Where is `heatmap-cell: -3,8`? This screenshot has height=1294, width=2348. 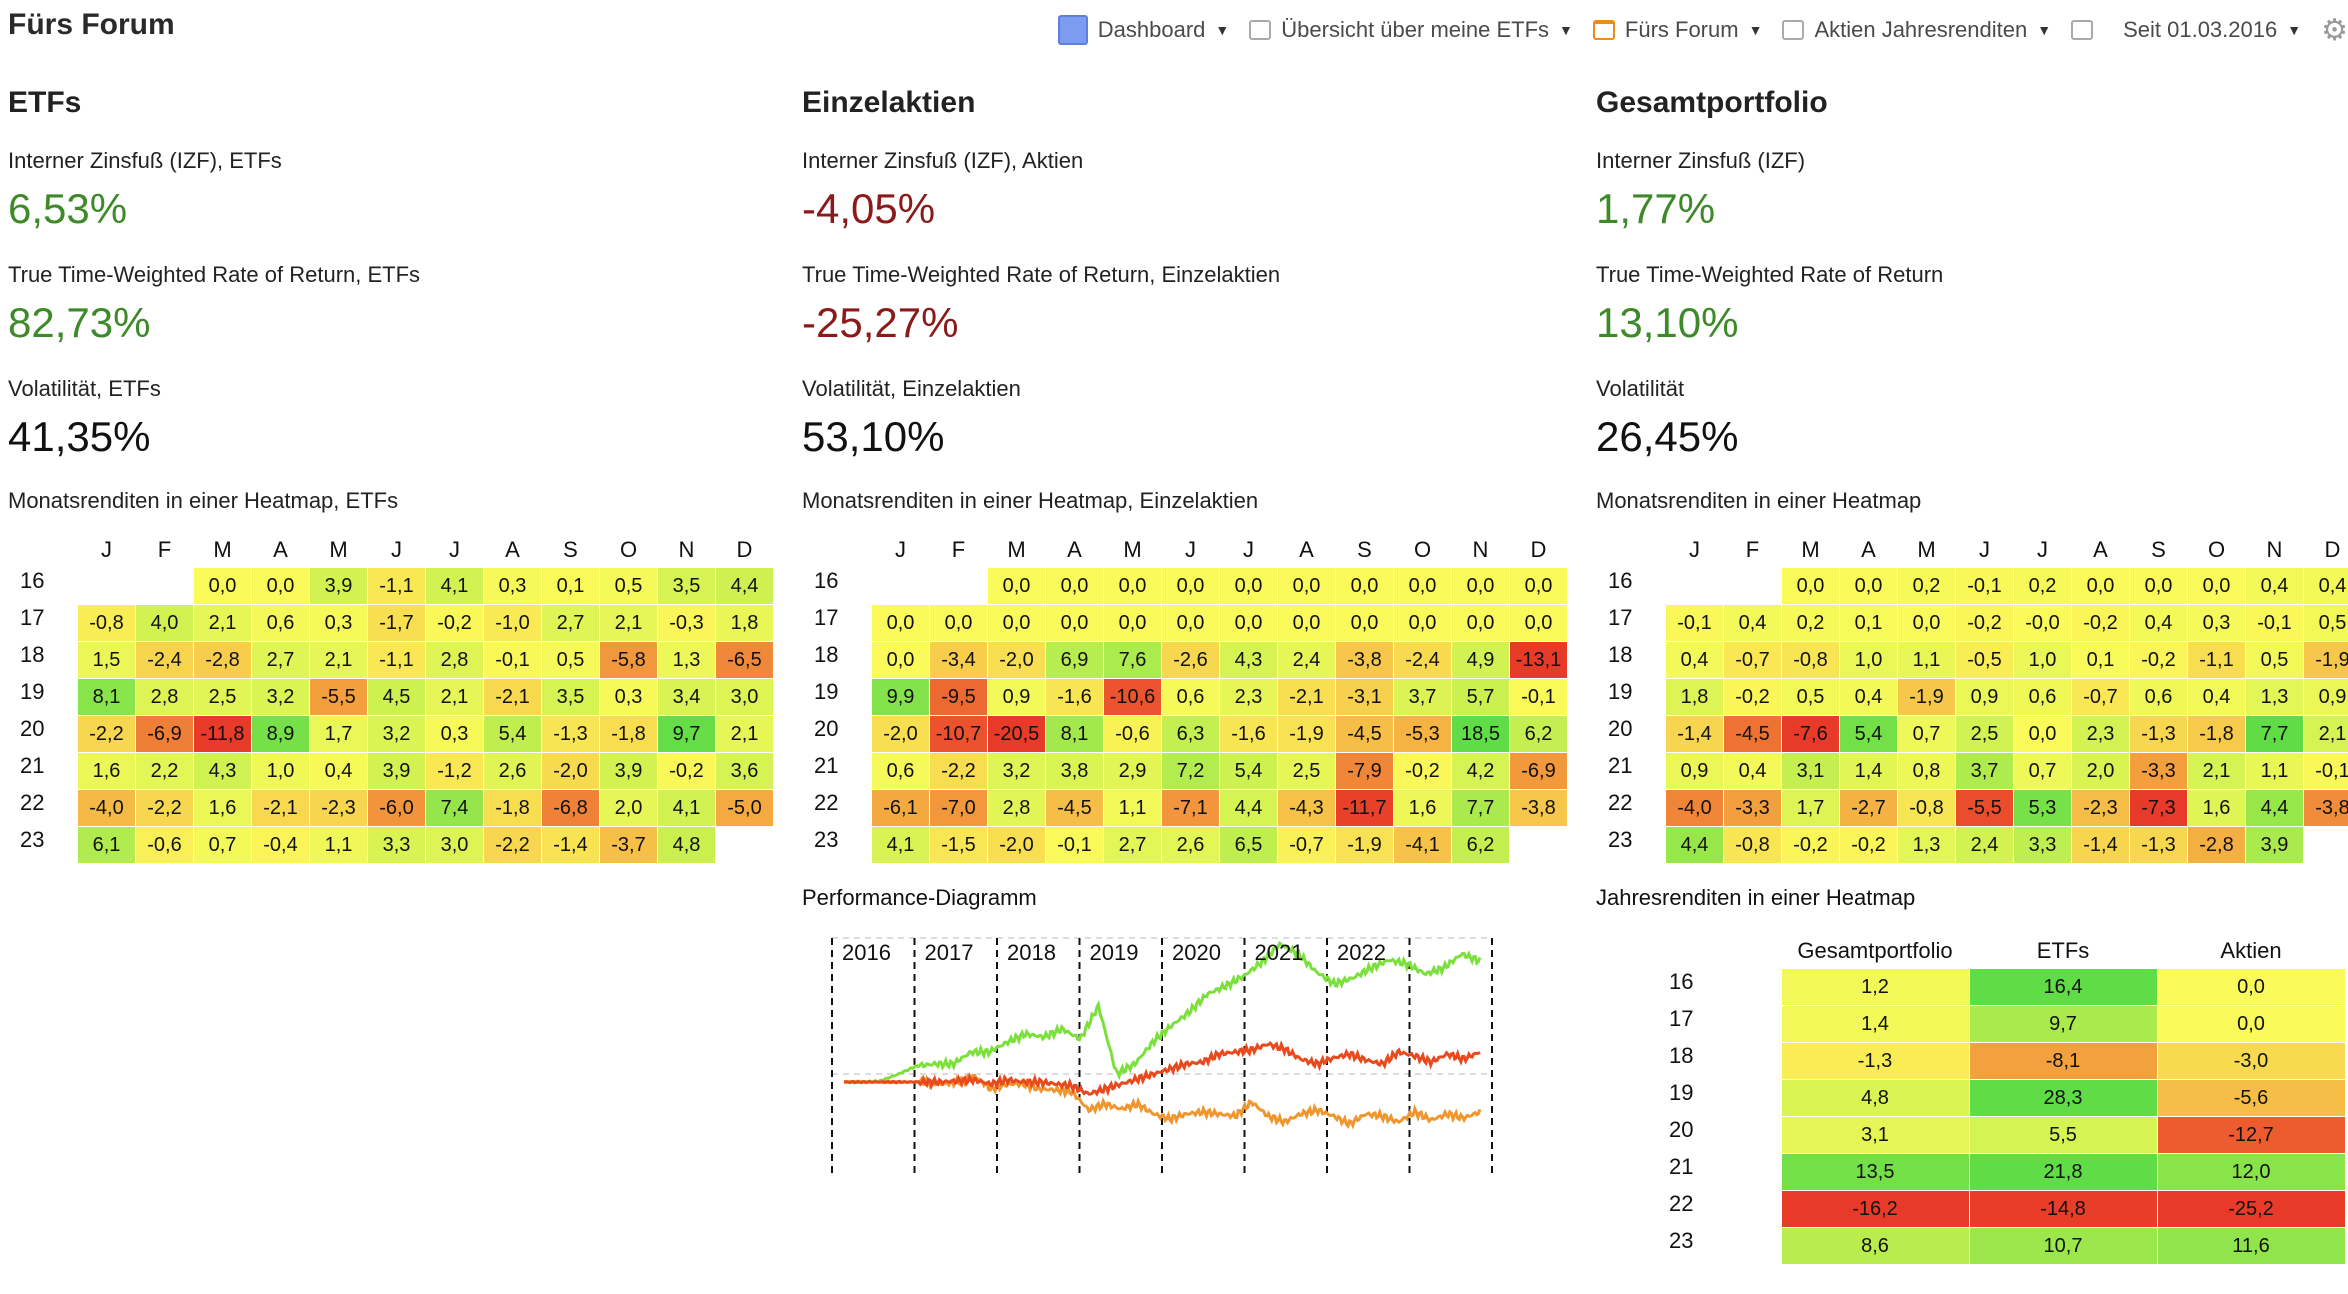
heatmap-cell: -3,8 is located at coordinates (1364, 660).